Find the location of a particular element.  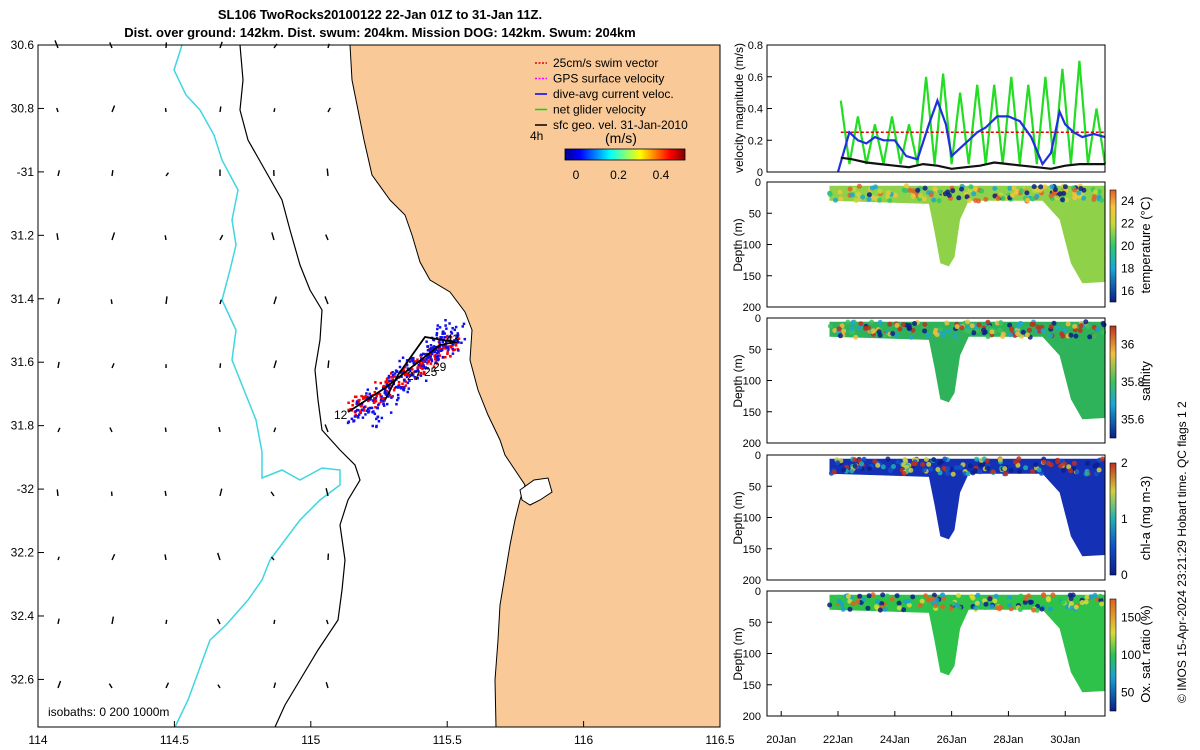

colorbar-tick-1: 0.2 is located at coordinates (618, 175).